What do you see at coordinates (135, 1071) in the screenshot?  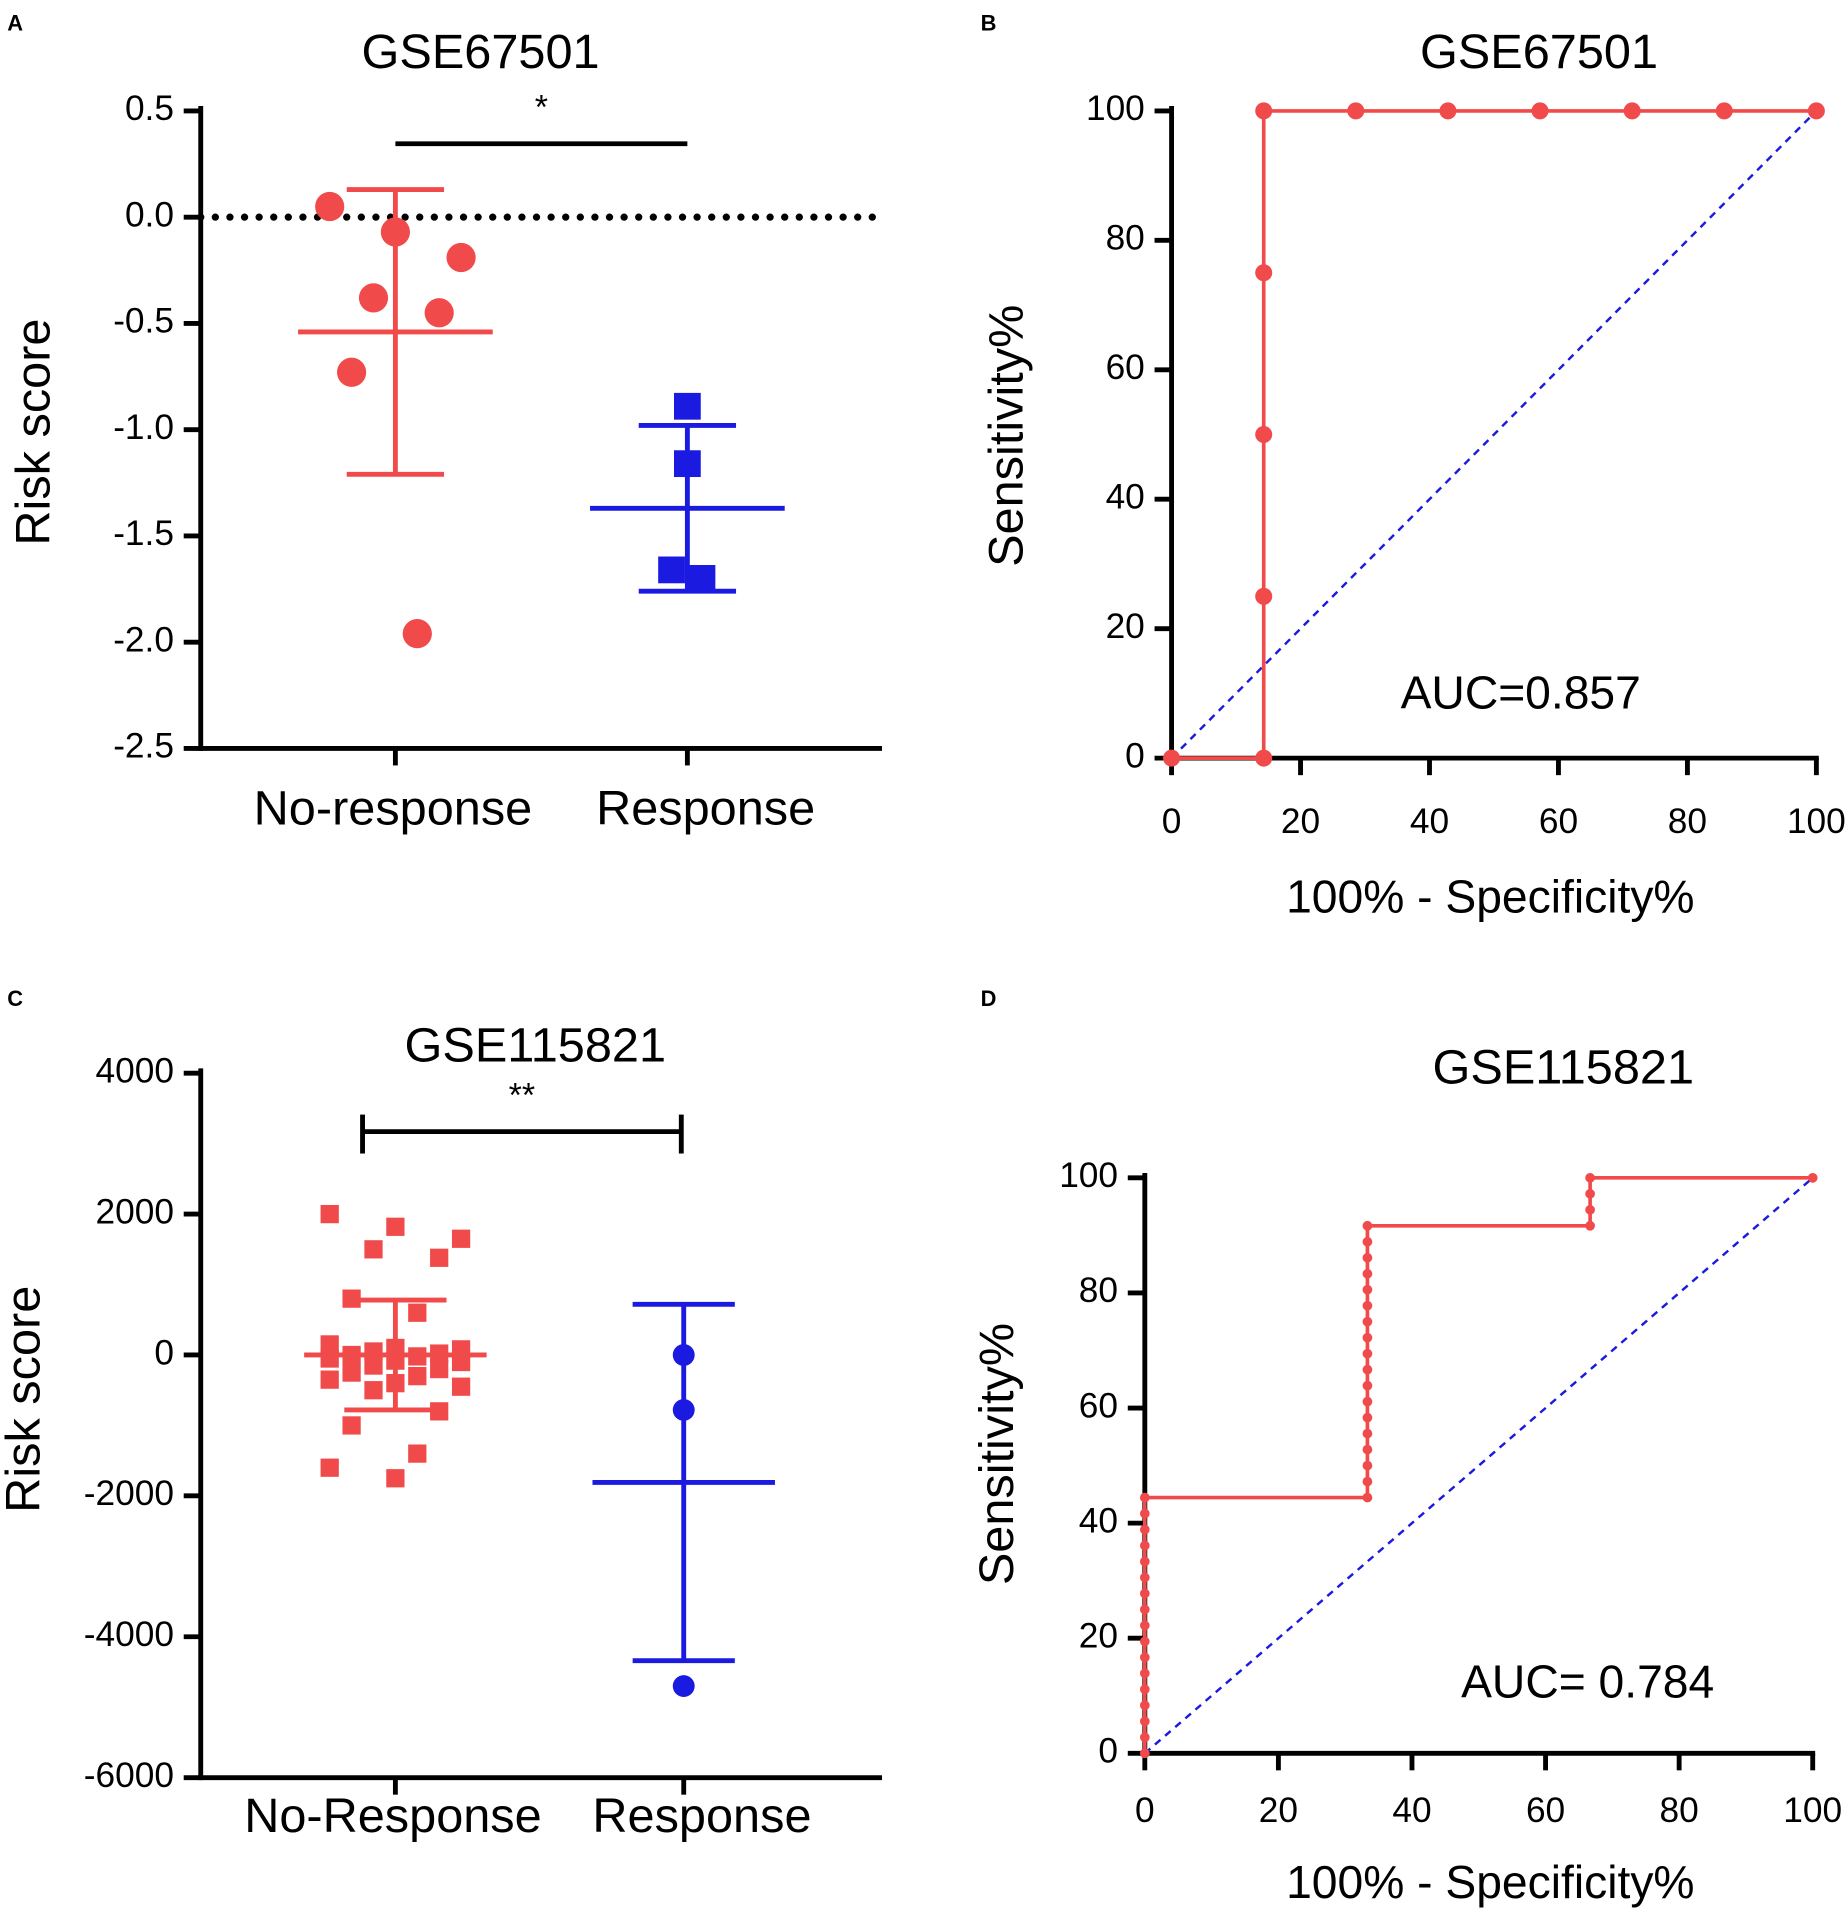 I see `y-tick-label: 4000` at bounding box center [135, 1071].